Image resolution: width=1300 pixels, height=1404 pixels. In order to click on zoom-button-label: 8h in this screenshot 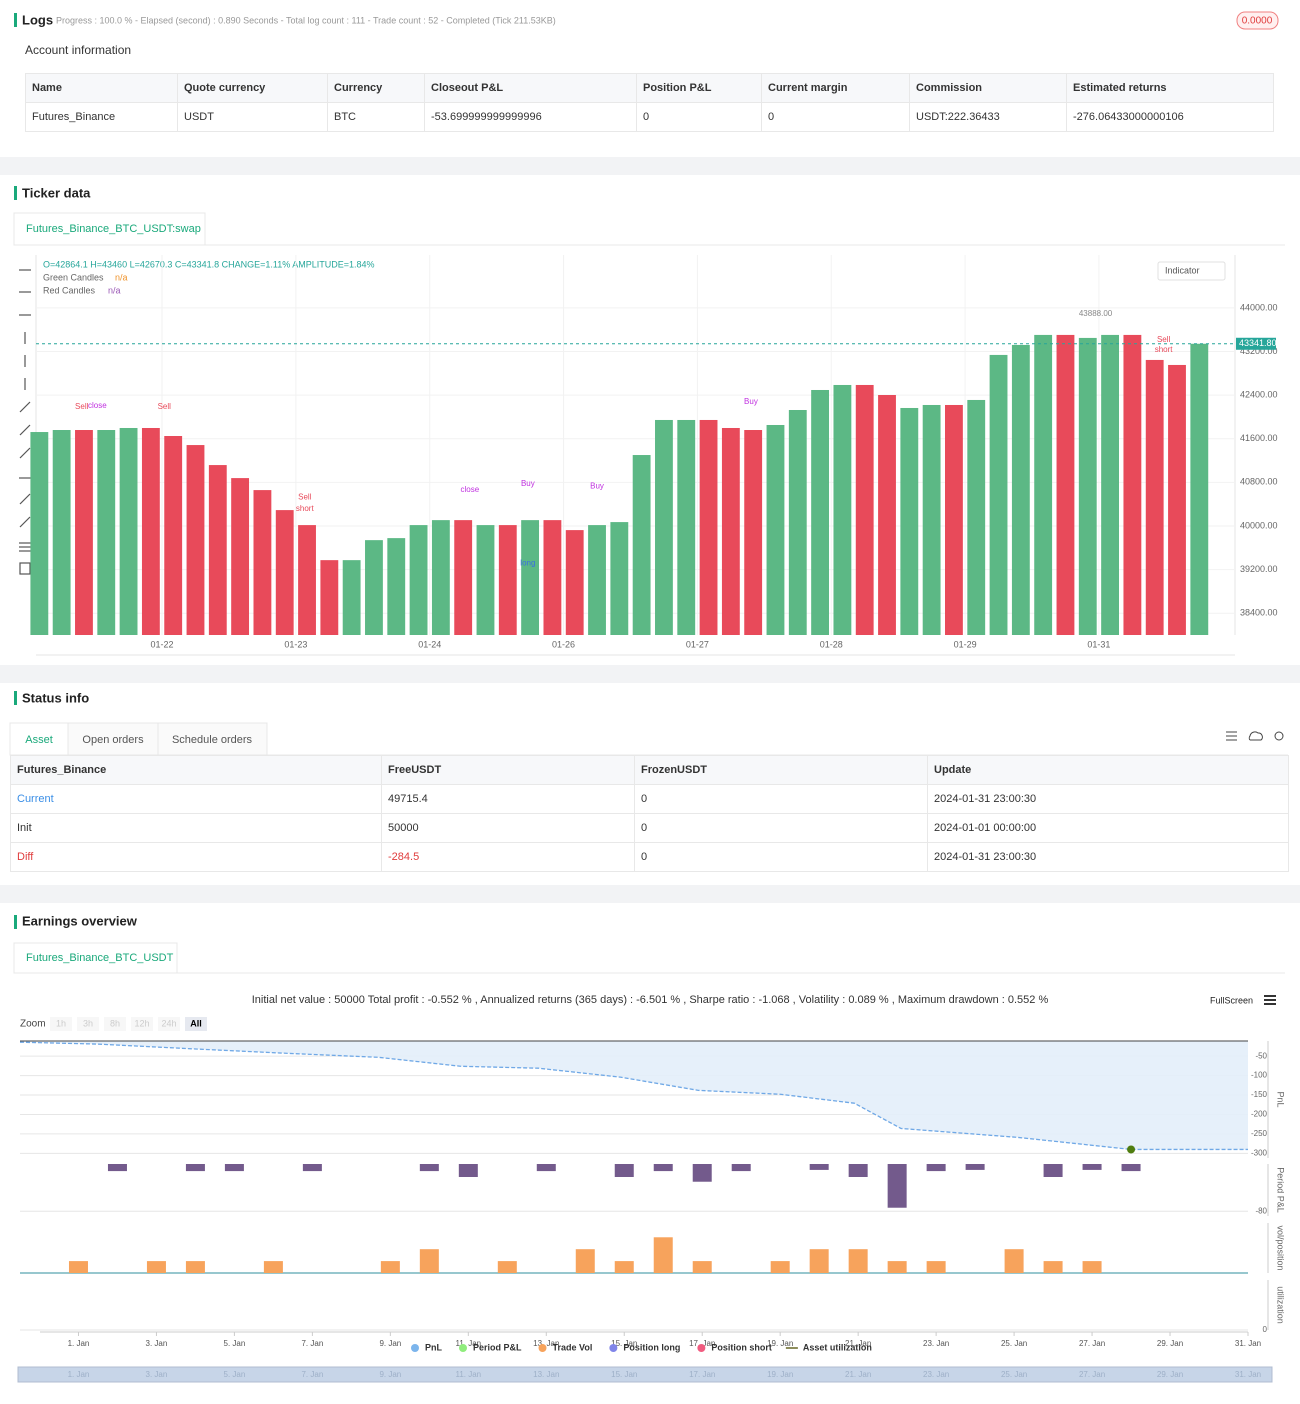, I will do `click(115, 1023)`.